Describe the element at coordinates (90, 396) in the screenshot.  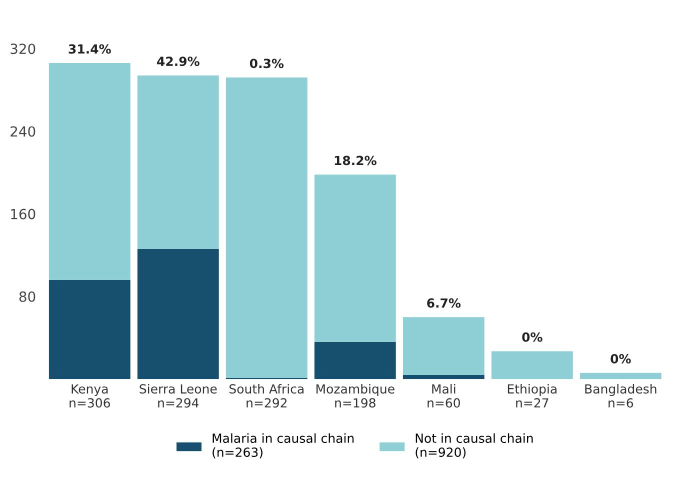
I see `x-tick-label: Kenya n=306` at that location.